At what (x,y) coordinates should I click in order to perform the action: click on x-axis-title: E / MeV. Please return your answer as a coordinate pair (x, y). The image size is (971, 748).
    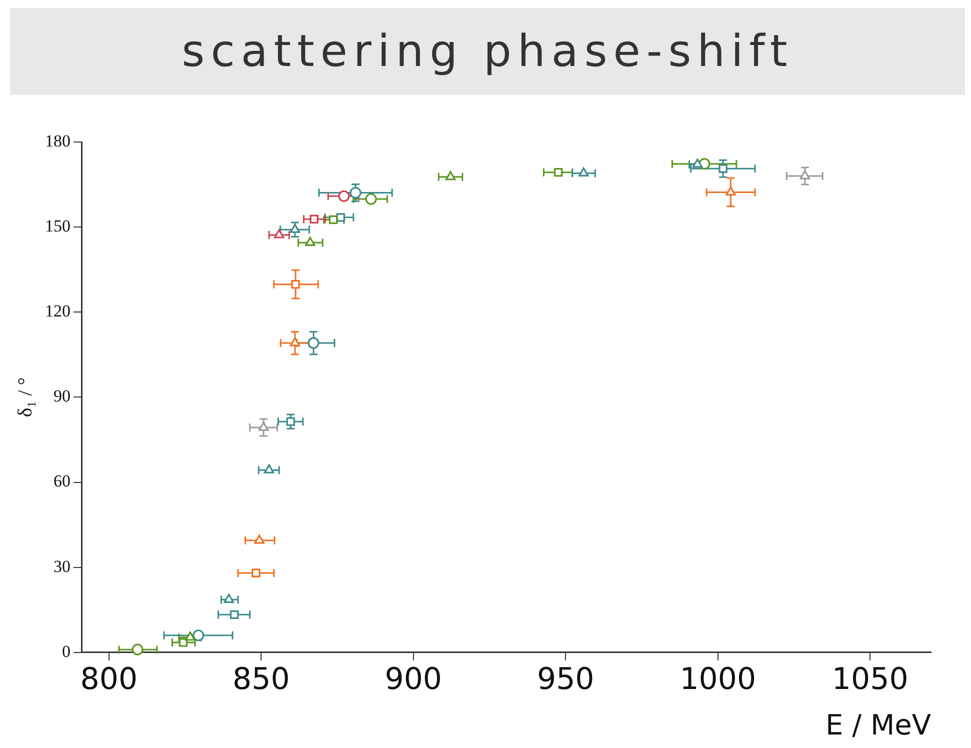
    Looking at the image, I should click on (878, 725).